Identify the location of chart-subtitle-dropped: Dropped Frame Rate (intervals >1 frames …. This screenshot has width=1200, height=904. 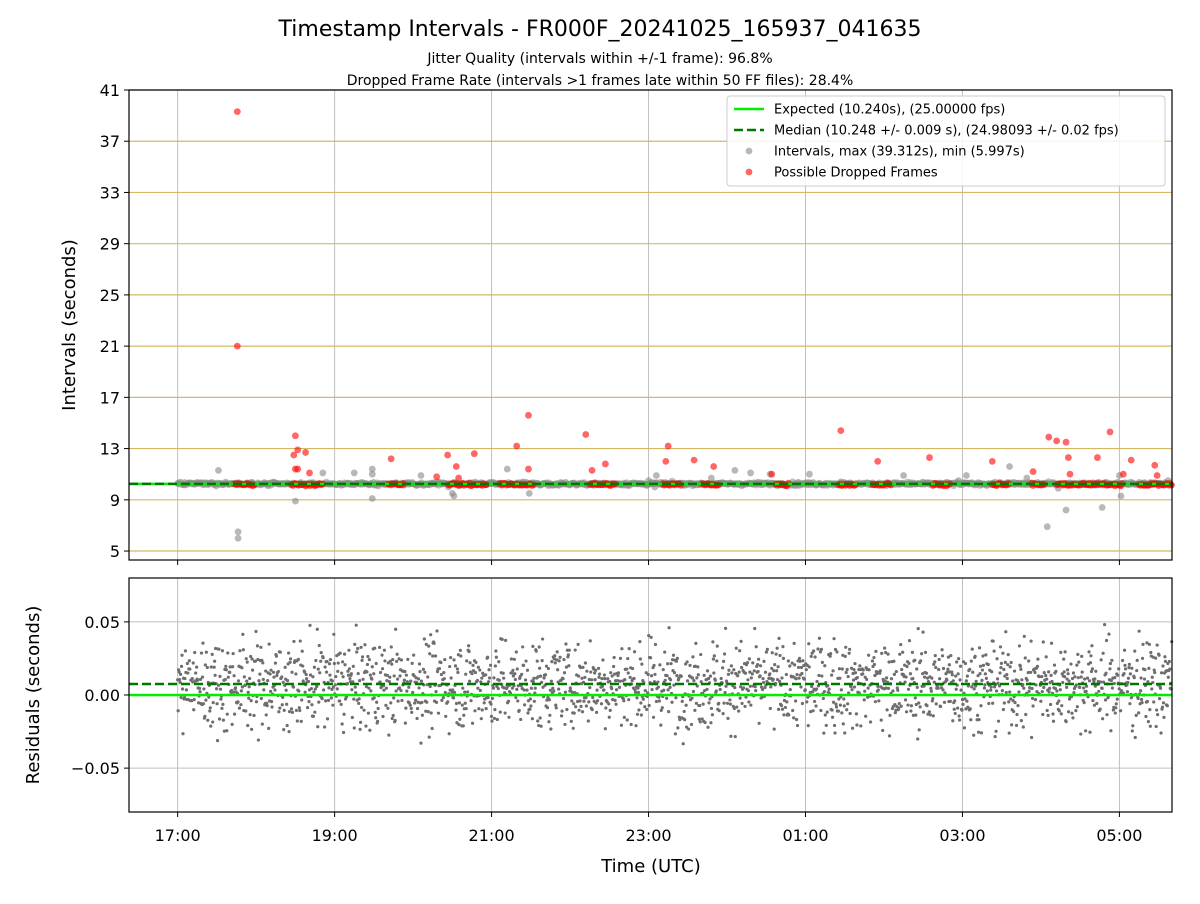
(600, 81).